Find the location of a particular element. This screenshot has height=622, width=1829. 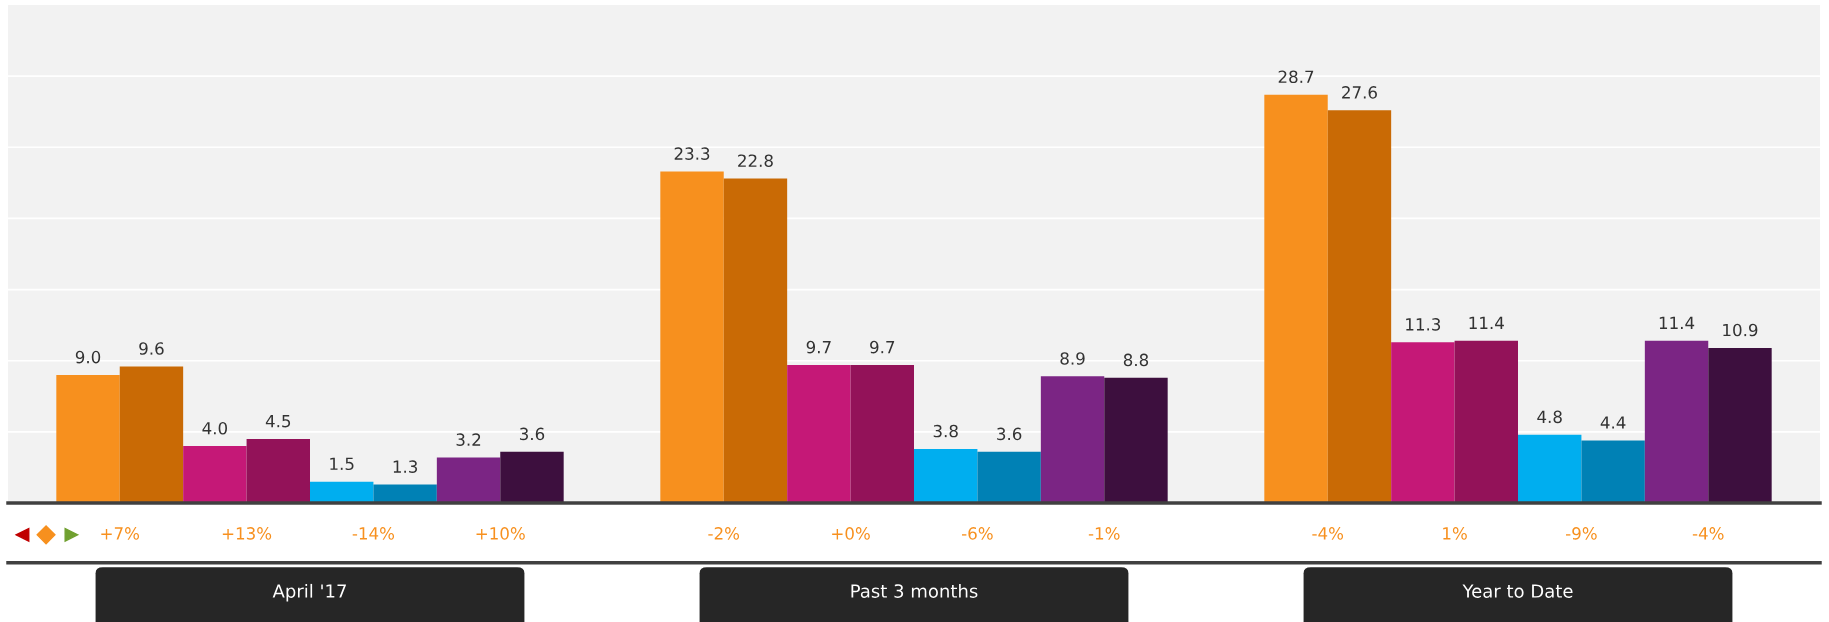

data-label: 4.4 is located at coordinates (1613, 422).